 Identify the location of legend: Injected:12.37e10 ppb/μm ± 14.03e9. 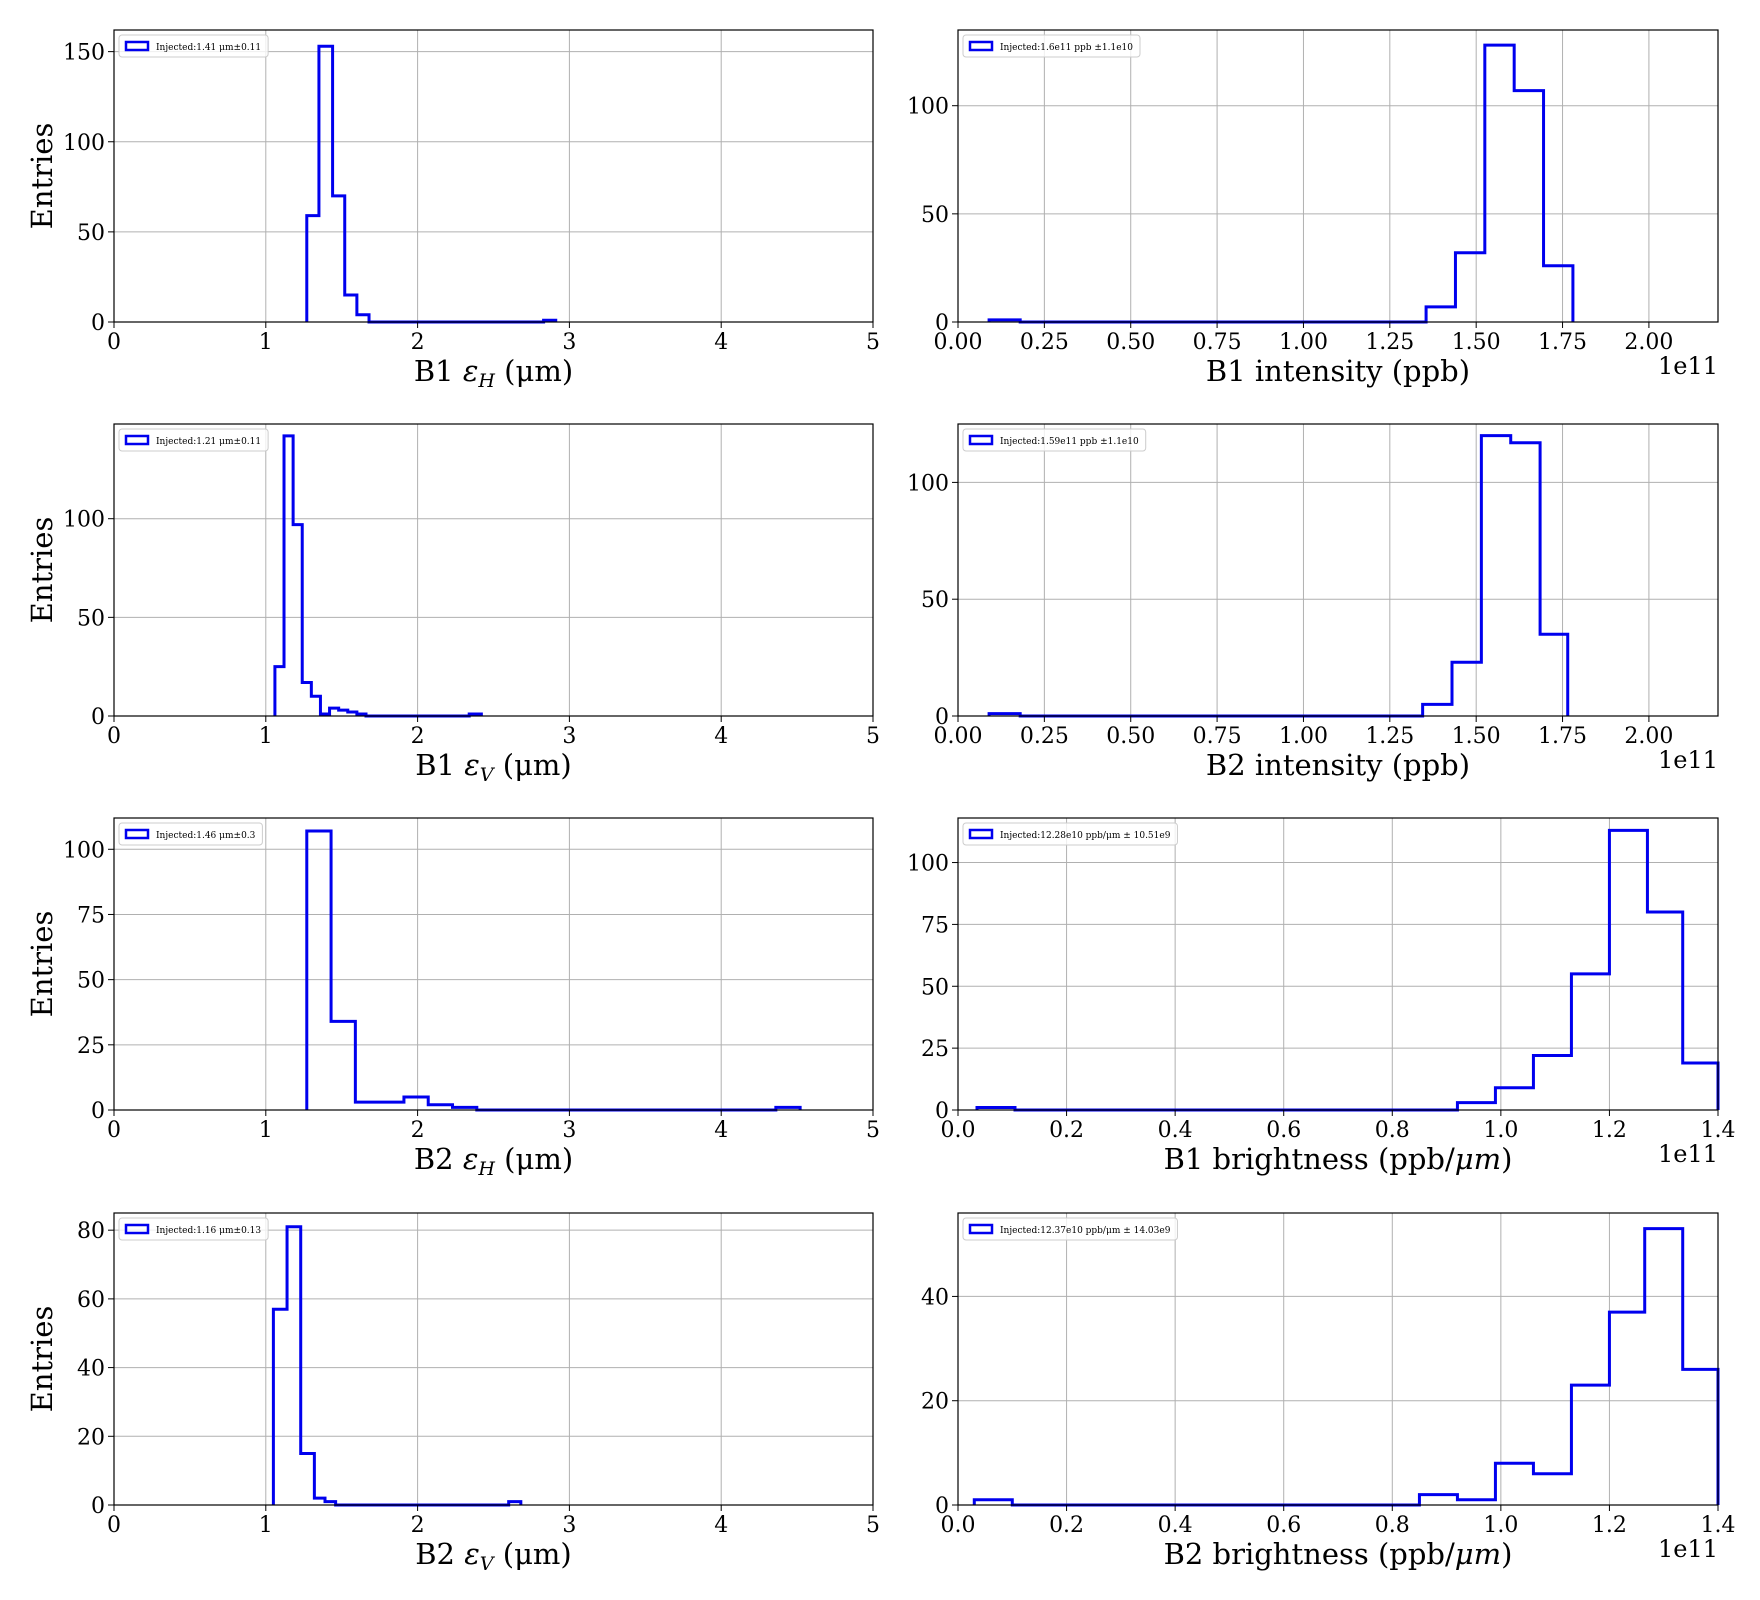
(1070, 1229).